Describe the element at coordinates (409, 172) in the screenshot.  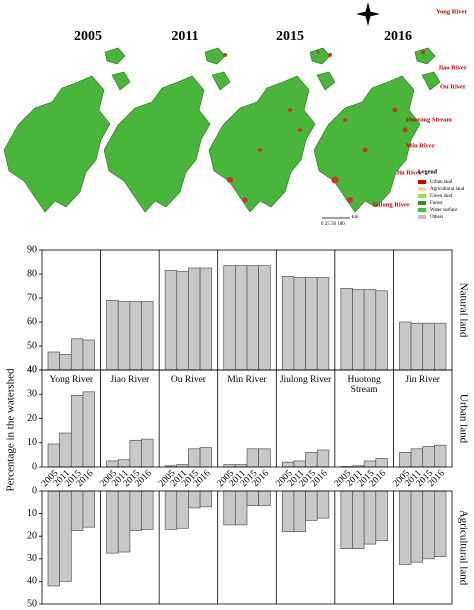
I see `river-label: Jin River` at that location.